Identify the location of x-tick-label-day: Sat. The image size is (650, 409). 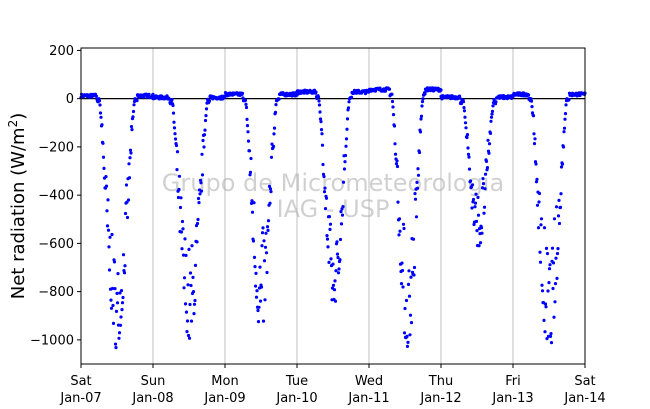
(584, 381).